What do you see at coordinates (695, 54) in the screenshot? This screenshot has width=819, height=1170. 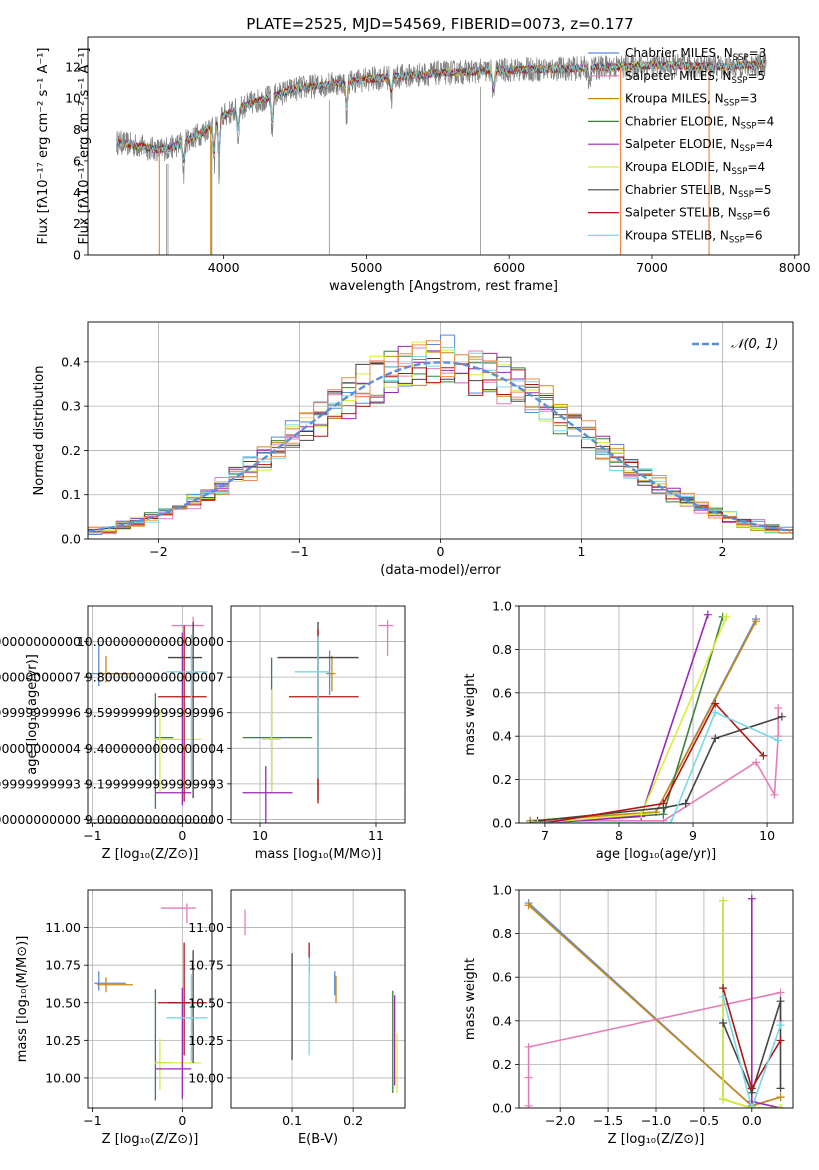 I see `legend-label: Chabrier MILES, NSSP=3` at bounding box center [695, 54].